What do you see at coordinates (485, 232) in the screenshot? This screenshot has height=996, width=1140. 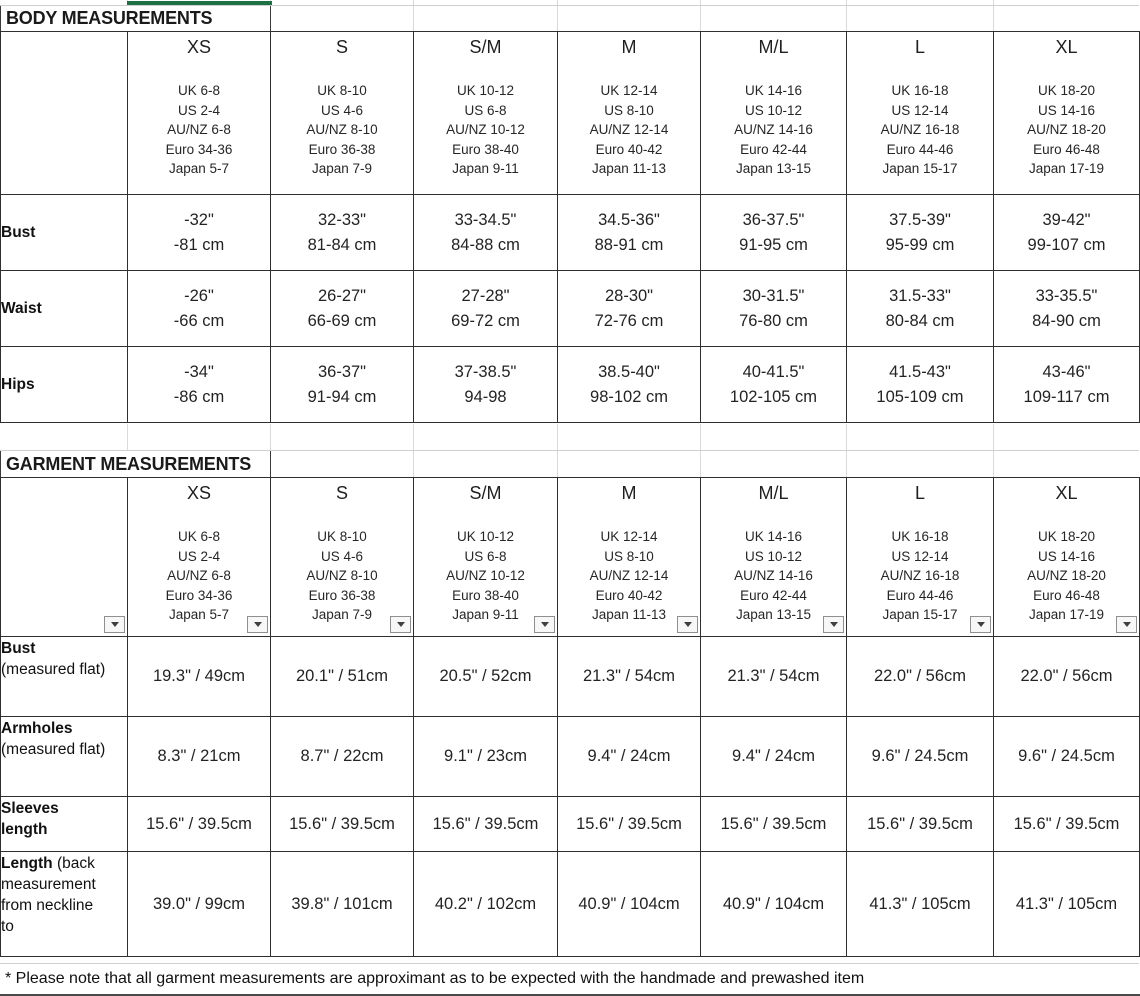 I see `value-cell: 33-34.5" 84-88 cm` at bounding box center [485, 232].